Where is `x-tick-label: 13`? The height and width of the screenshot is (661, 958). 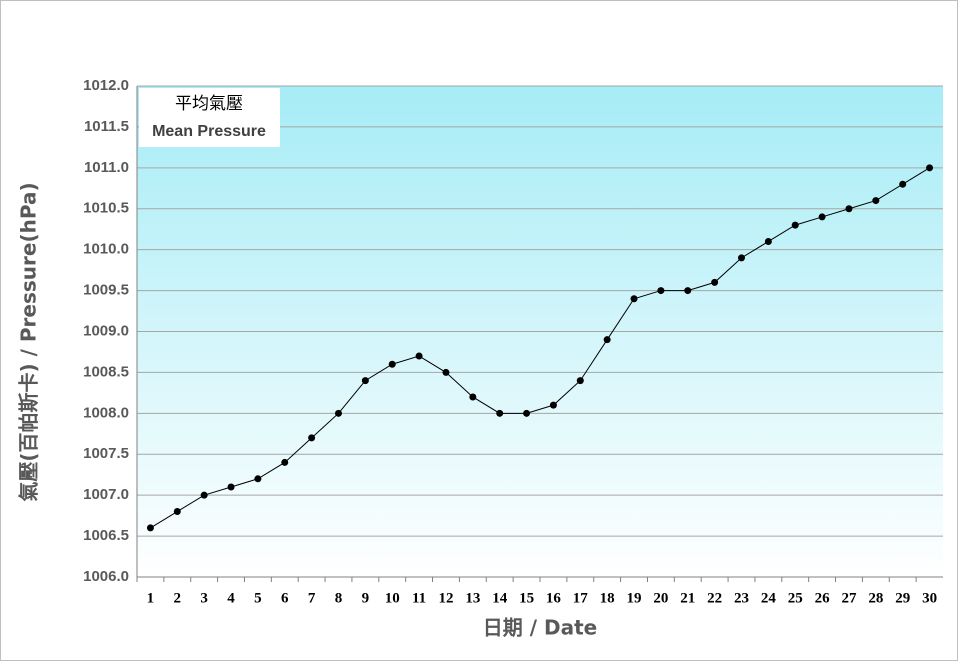
x-tick-label: 13 is located at coordinates (472, 598).